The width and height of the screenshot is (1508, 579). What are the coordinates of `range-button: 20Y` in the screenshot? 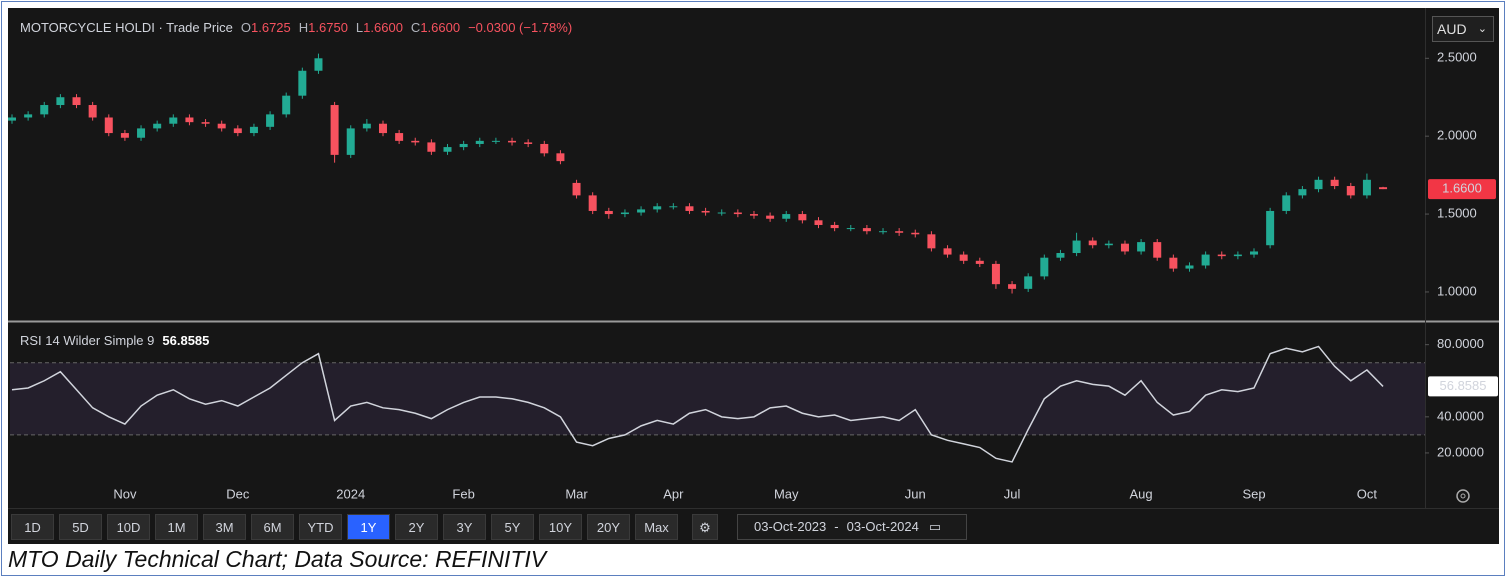 It's located at (608, 527).